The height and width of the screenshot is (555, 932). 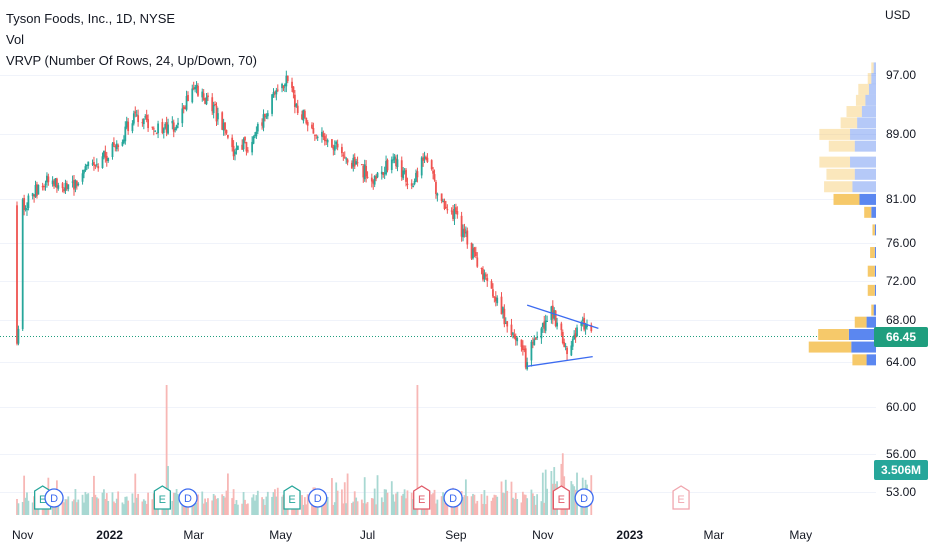 I want to click on price-tick-label: 53.00, so click(x=901, y=492).